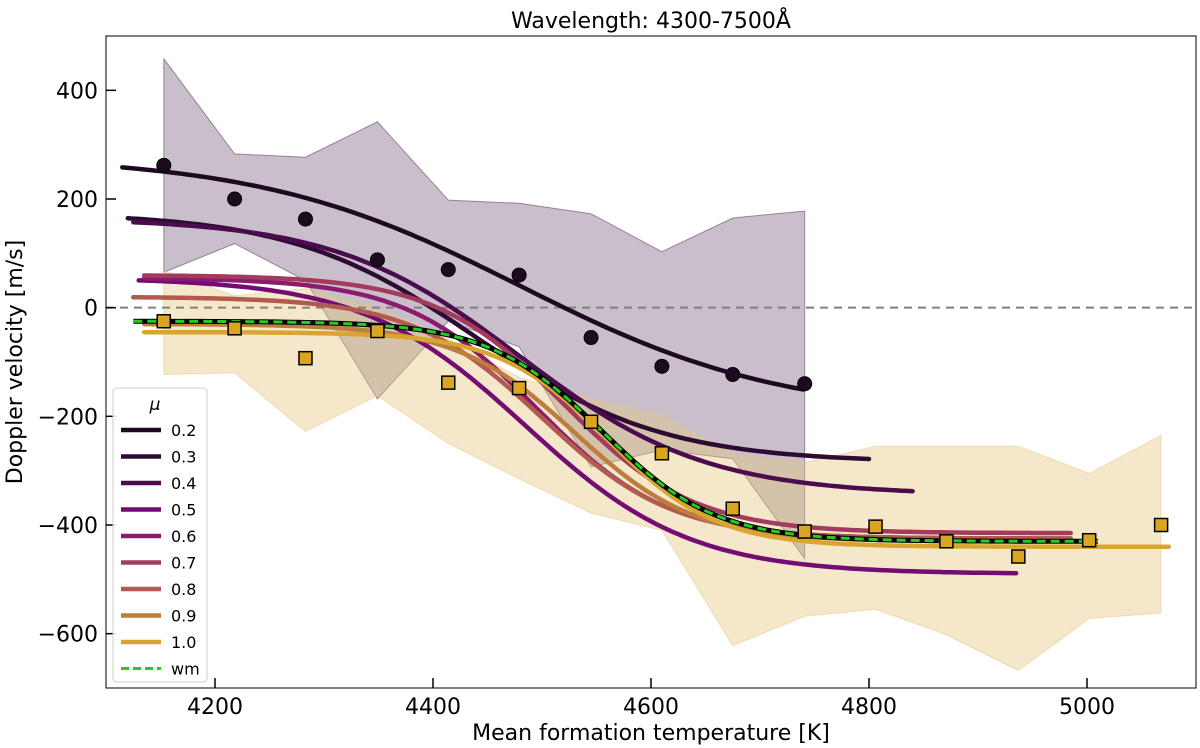  Describe the element at coordinates (215, 707) in the screenshot. I see `x-tick-label: 4200` at that location.